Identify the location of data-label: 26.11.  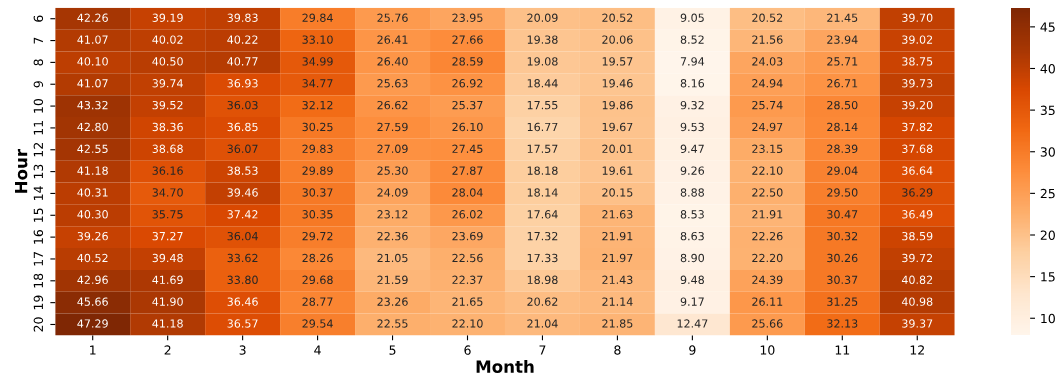
(767, 301).